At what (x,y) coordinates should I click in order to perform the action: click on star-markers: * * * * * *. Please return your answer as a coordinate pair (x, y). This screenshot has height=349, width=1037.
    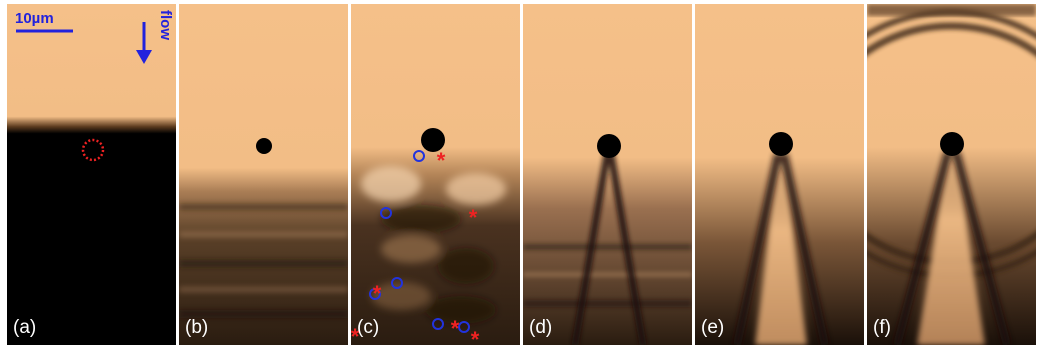
    Looking at the image, I should click on (415, 246).